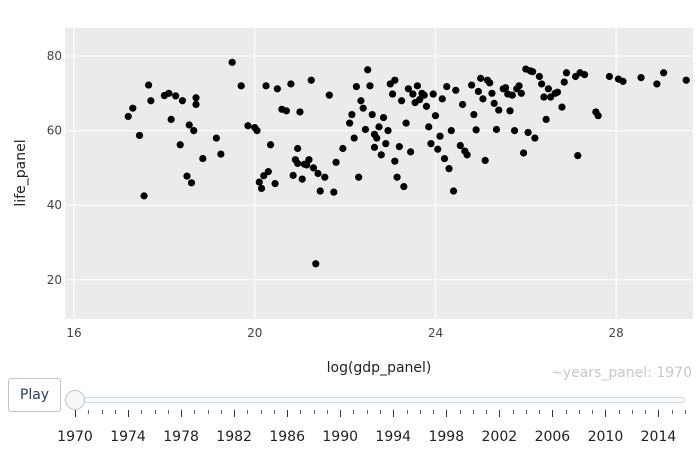 Image resolution: width=700 pixels, height=450 pixels. What do you see at coordinates (499, 437) in the screenshot?
I see `slider-label: 2002` at bounding box center [499, 437].